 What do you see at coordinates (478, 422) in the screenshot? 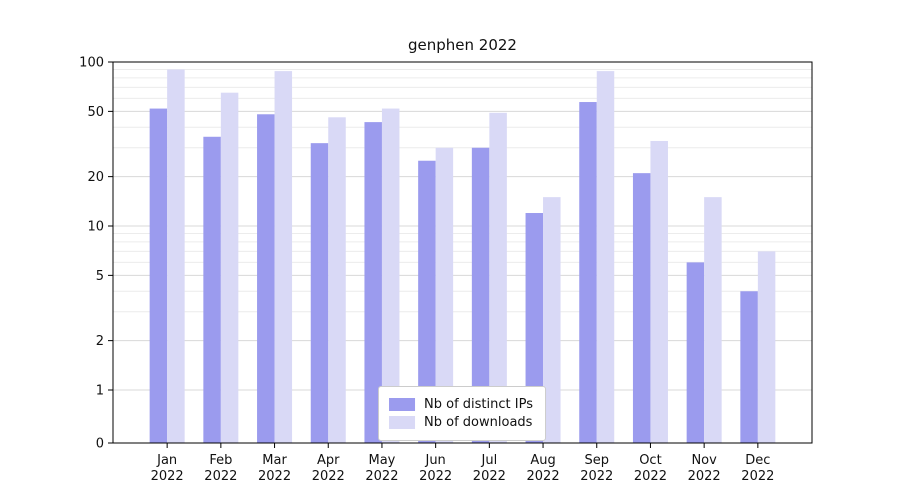
I see `legend-label-downloads: Nb of downloads` at bounding box center [478, 422].